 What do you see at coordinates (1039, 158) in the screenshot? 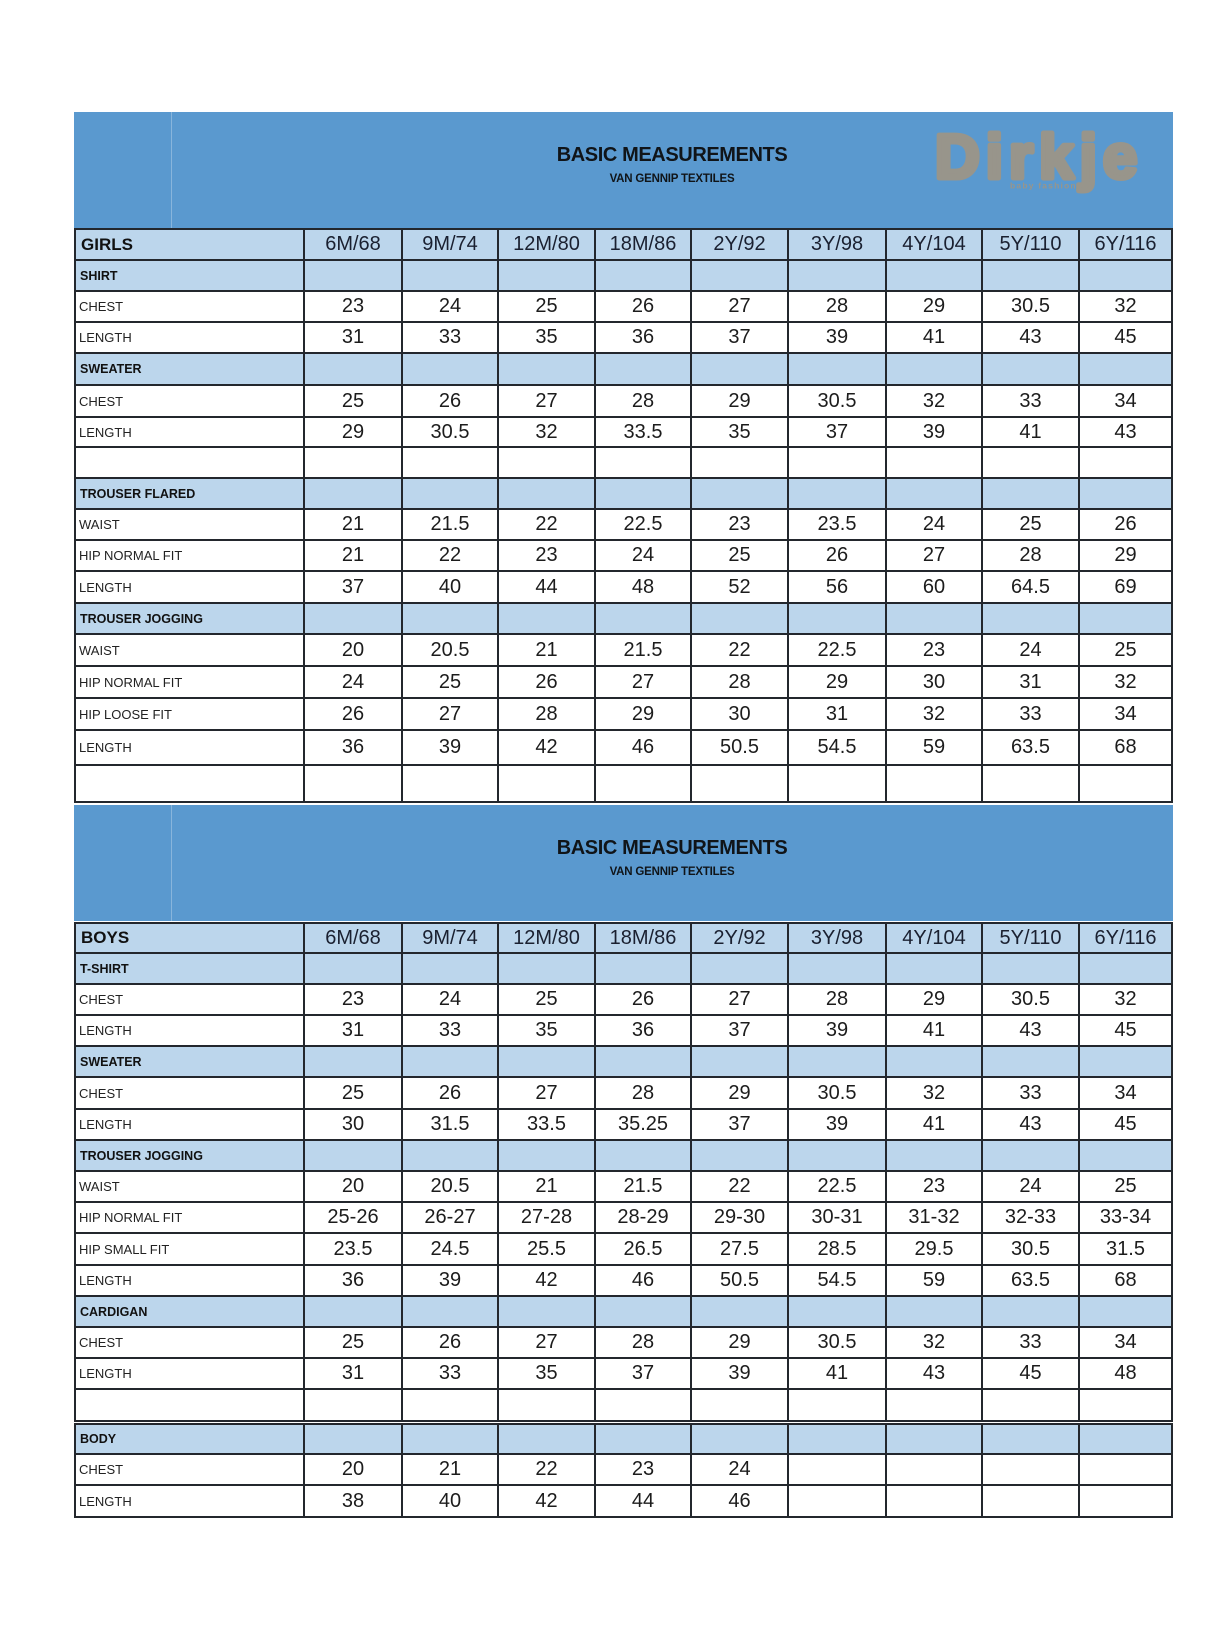
I see `svg-text: Dirkje` at bounding box center [1039, 158].